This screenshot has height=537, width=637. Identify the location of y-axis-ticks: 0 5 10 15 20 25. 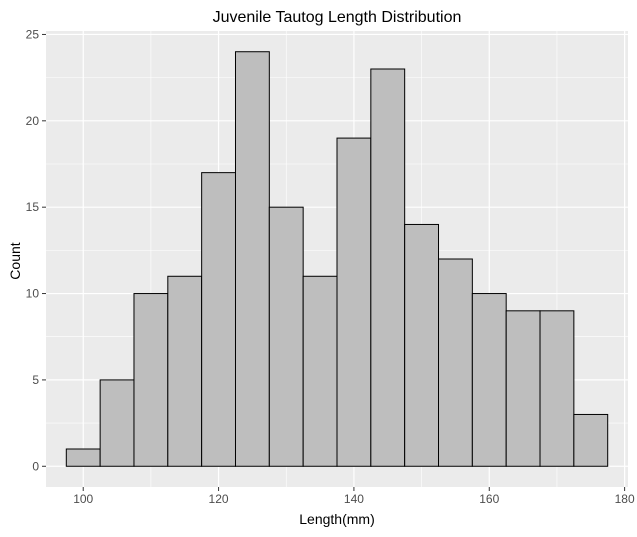
(36, 250).